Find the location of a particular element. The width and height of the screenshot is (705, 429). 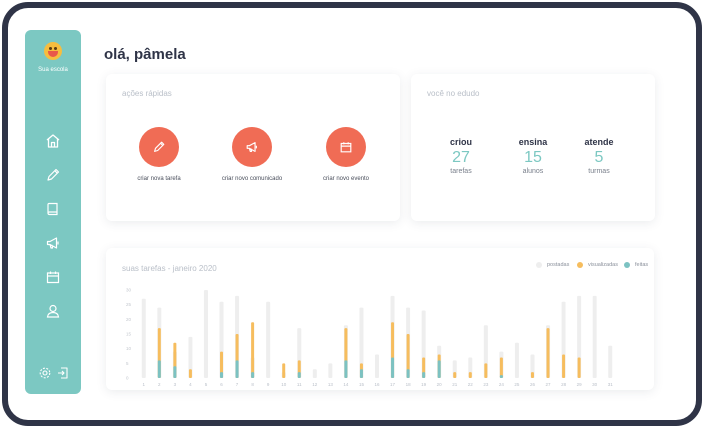

y-tick-label: 25 is located at coordinates (129, 304).